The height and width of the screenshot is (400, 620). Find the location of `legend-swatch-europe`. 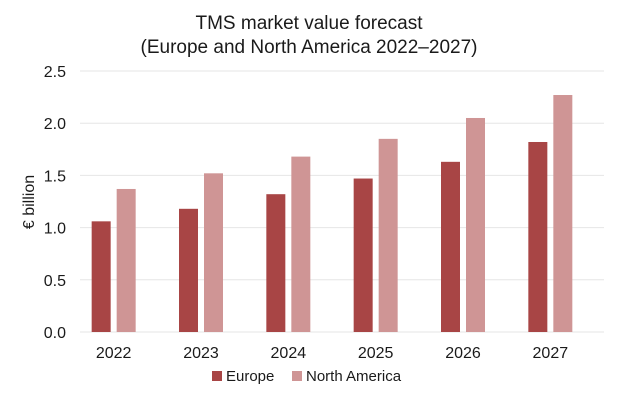

legend-swatch-europe is located at coordinates (217, 376).